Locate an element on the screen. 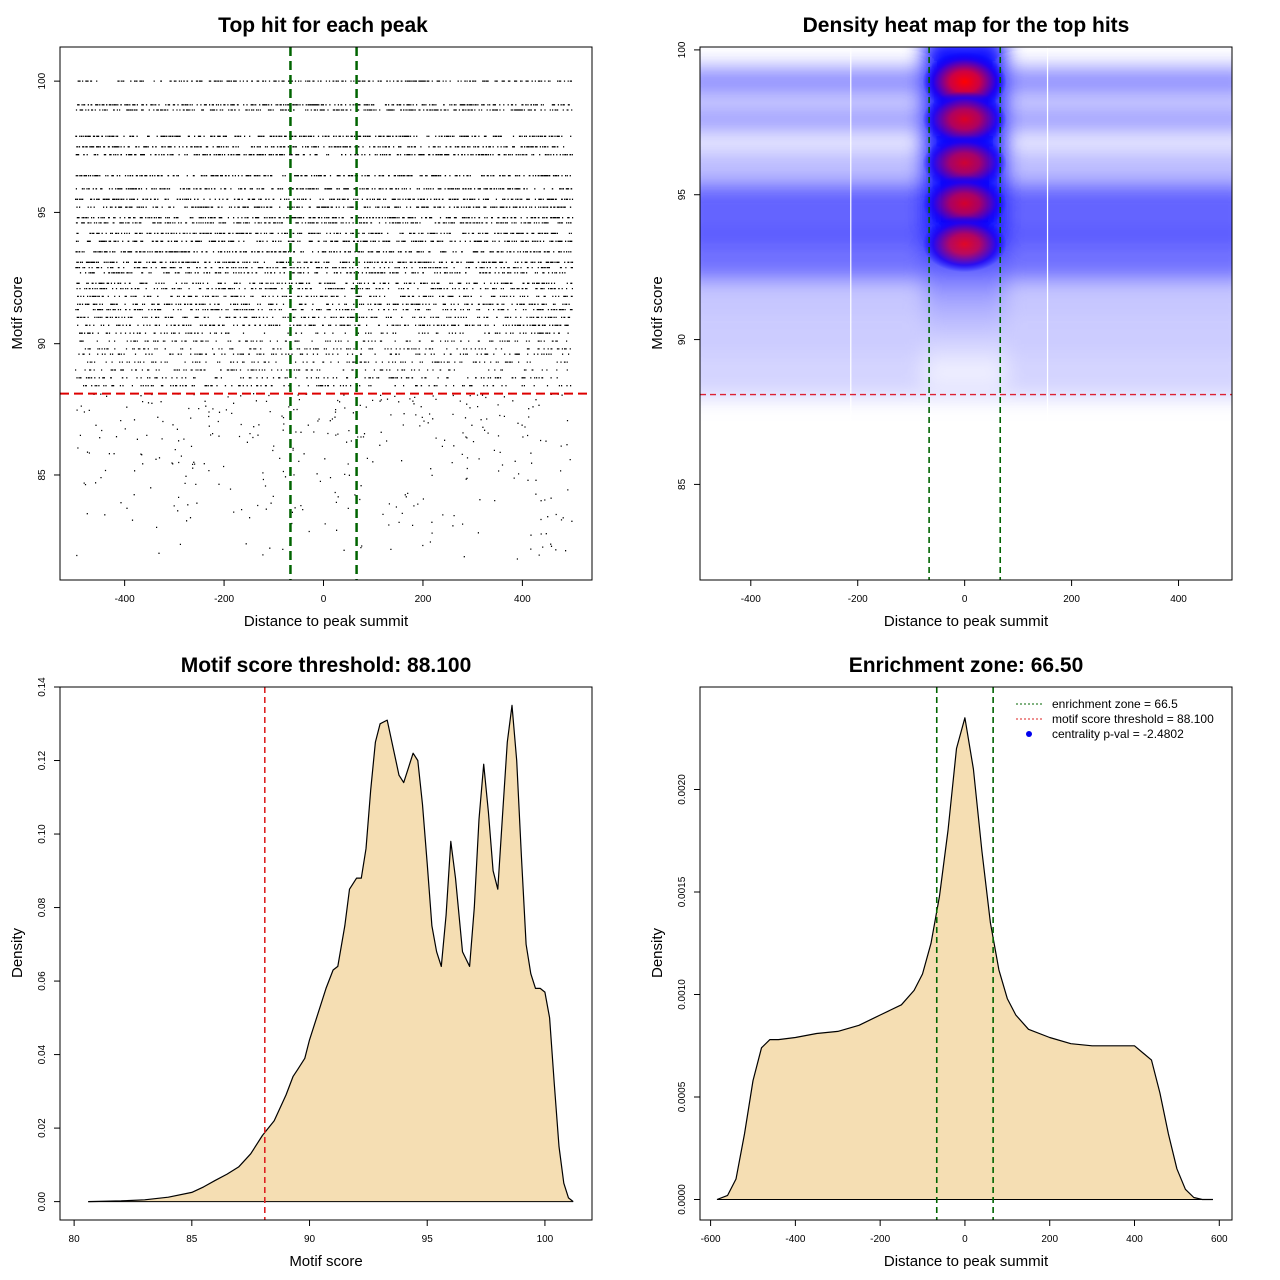  y-tick-label: 0.0000 is located at coordinates (682, 1199).